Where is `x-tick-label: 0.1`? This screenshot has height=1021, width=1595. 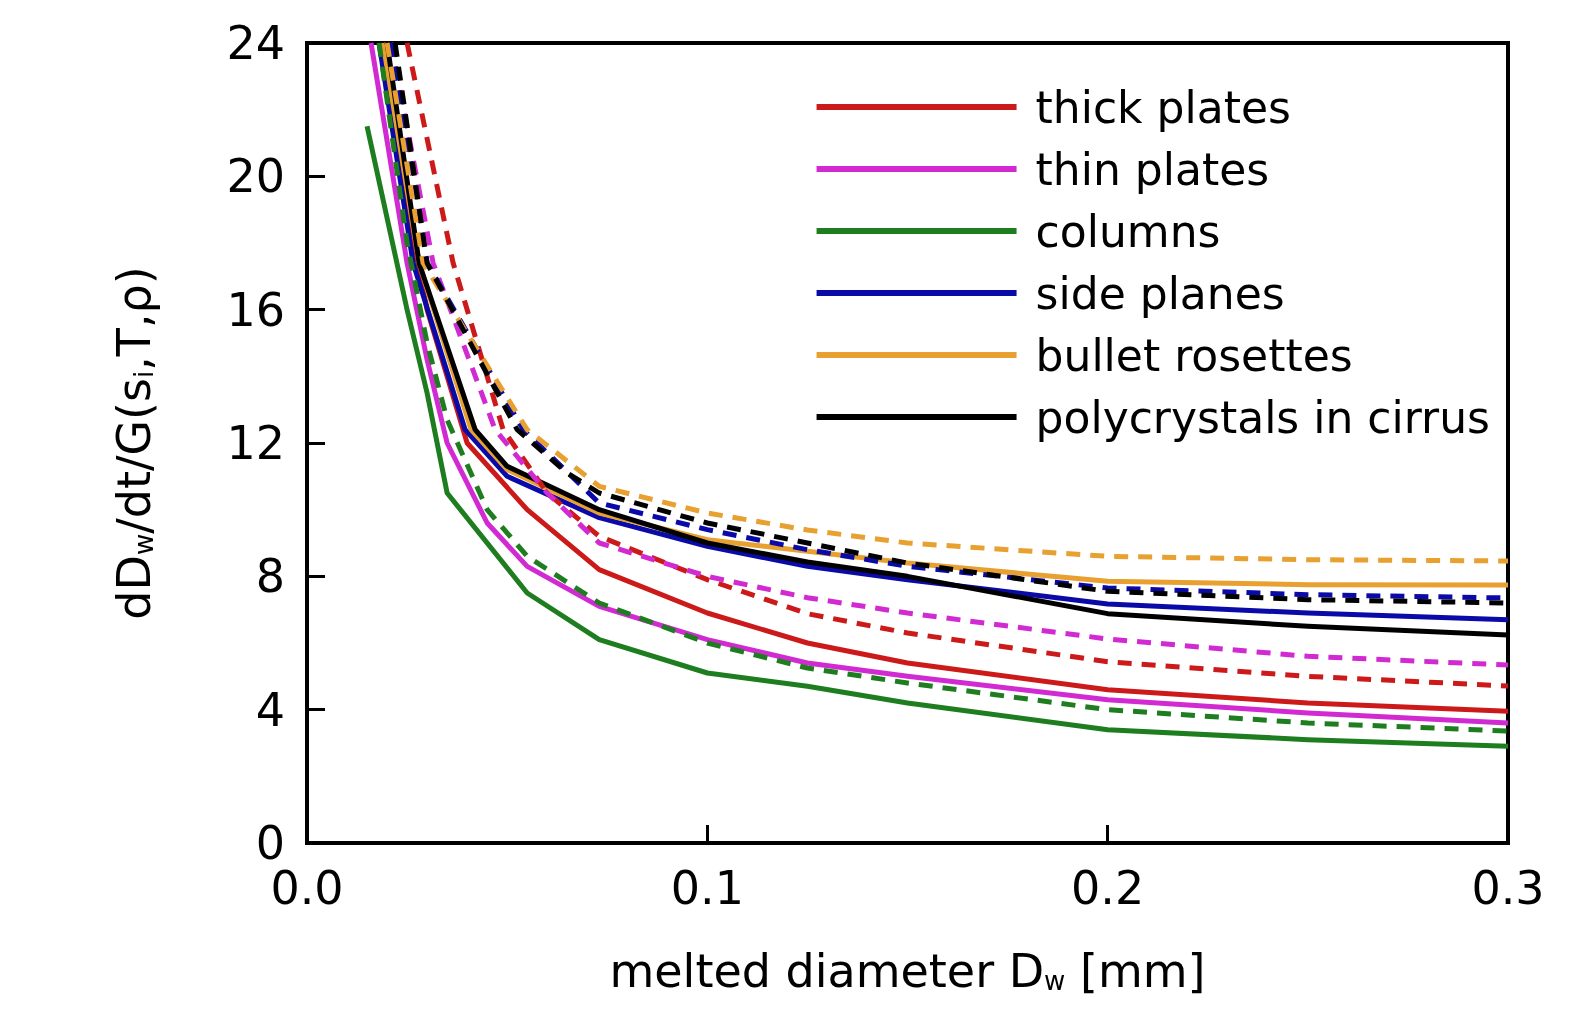 x-tick-label: 0.1 is located at coordinates (707, 888).